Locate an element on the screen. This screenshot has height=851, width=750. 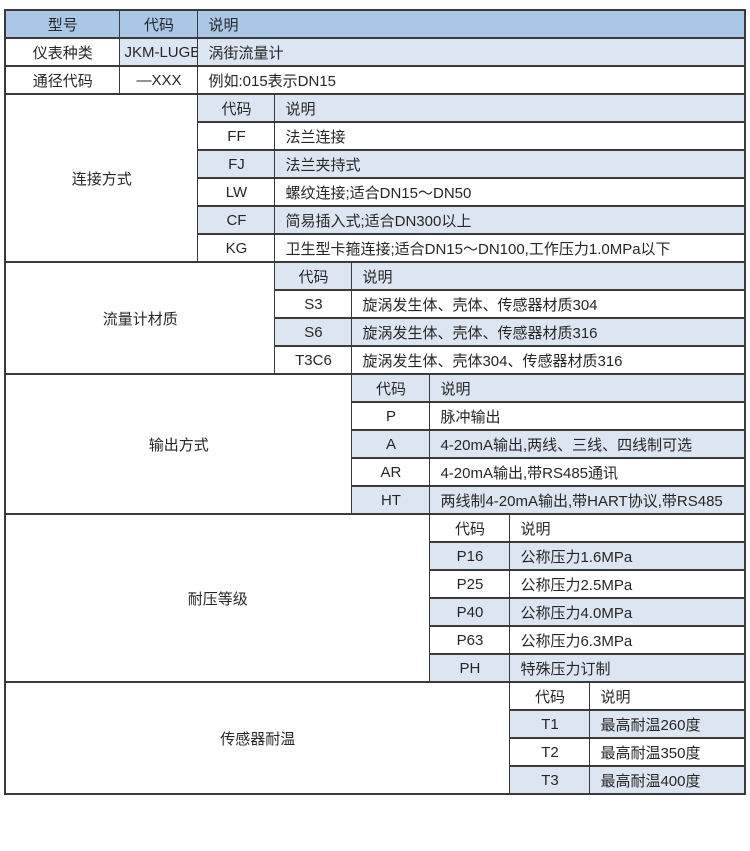
desc-cell: 脉冲输出 is located at coordinates (587, 416).